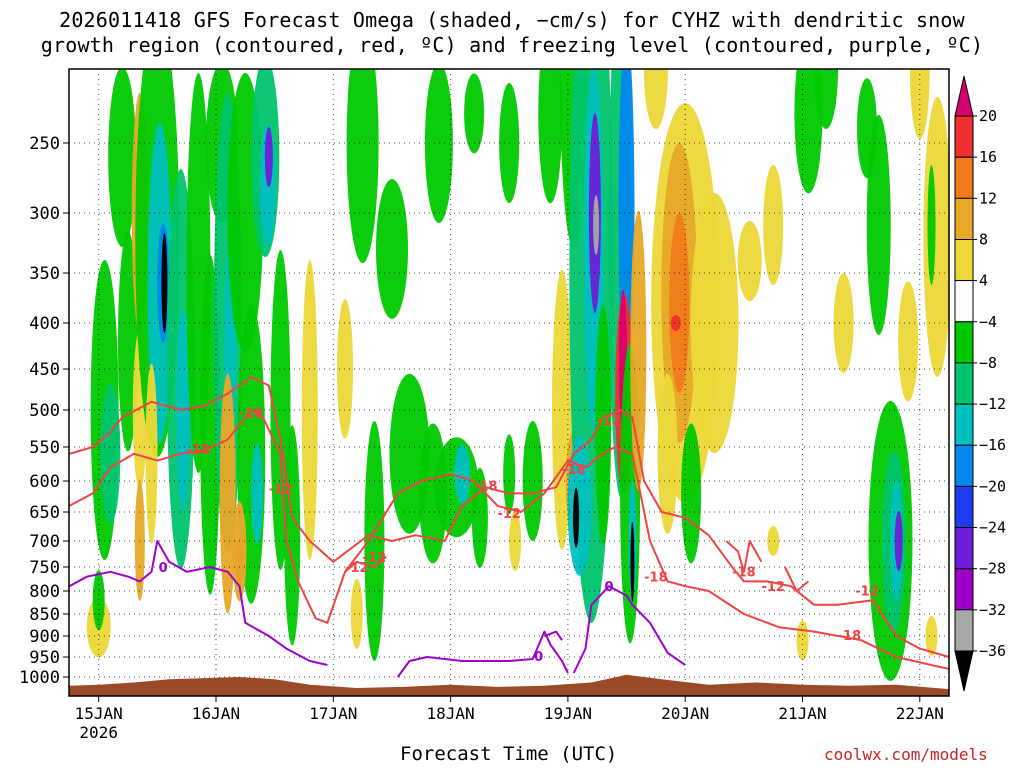 This screenshot has height=768, width=1024. I want to click on y-tick-label: 650, so click(44, 513).